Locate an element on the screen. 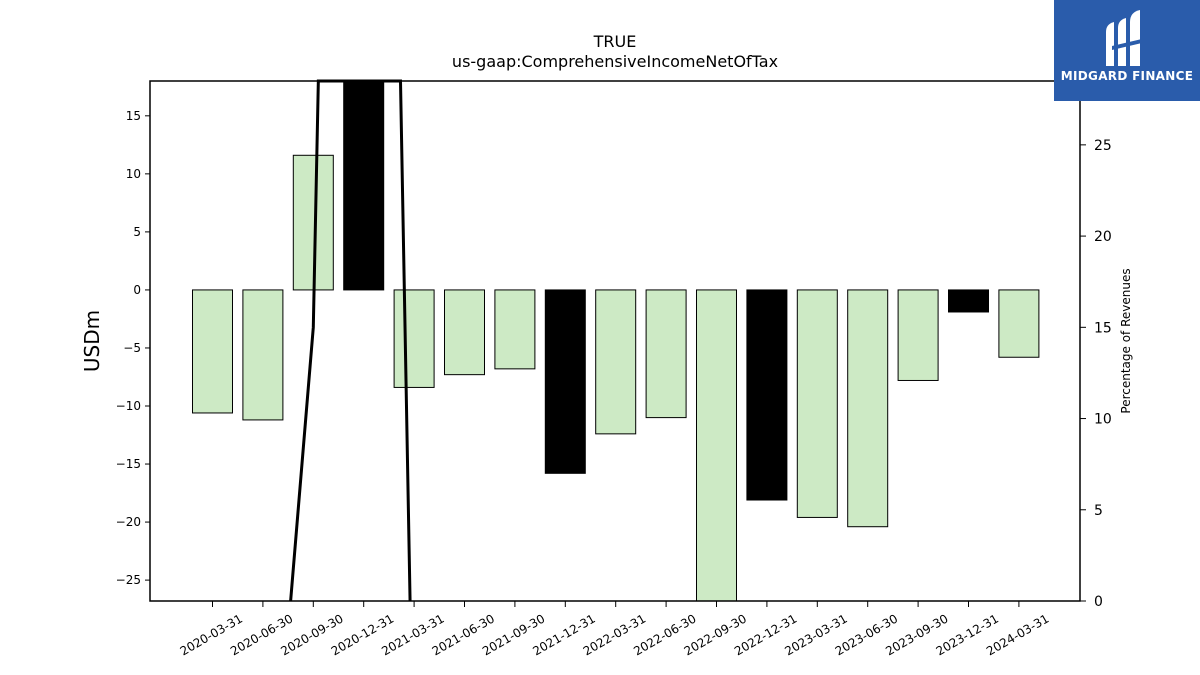 The image size is (1200, 675). y2-tick-label: 10 is located at coordinates (1103, 420).